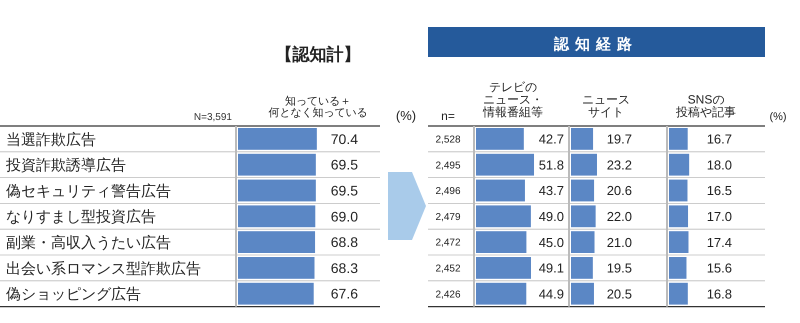 The image size is (800, 323). What do you see at coordinates (81, 217) in the screenshot?
I see `y-tick-label: なりすまし型投資広告` at bounding box center [81, 217].